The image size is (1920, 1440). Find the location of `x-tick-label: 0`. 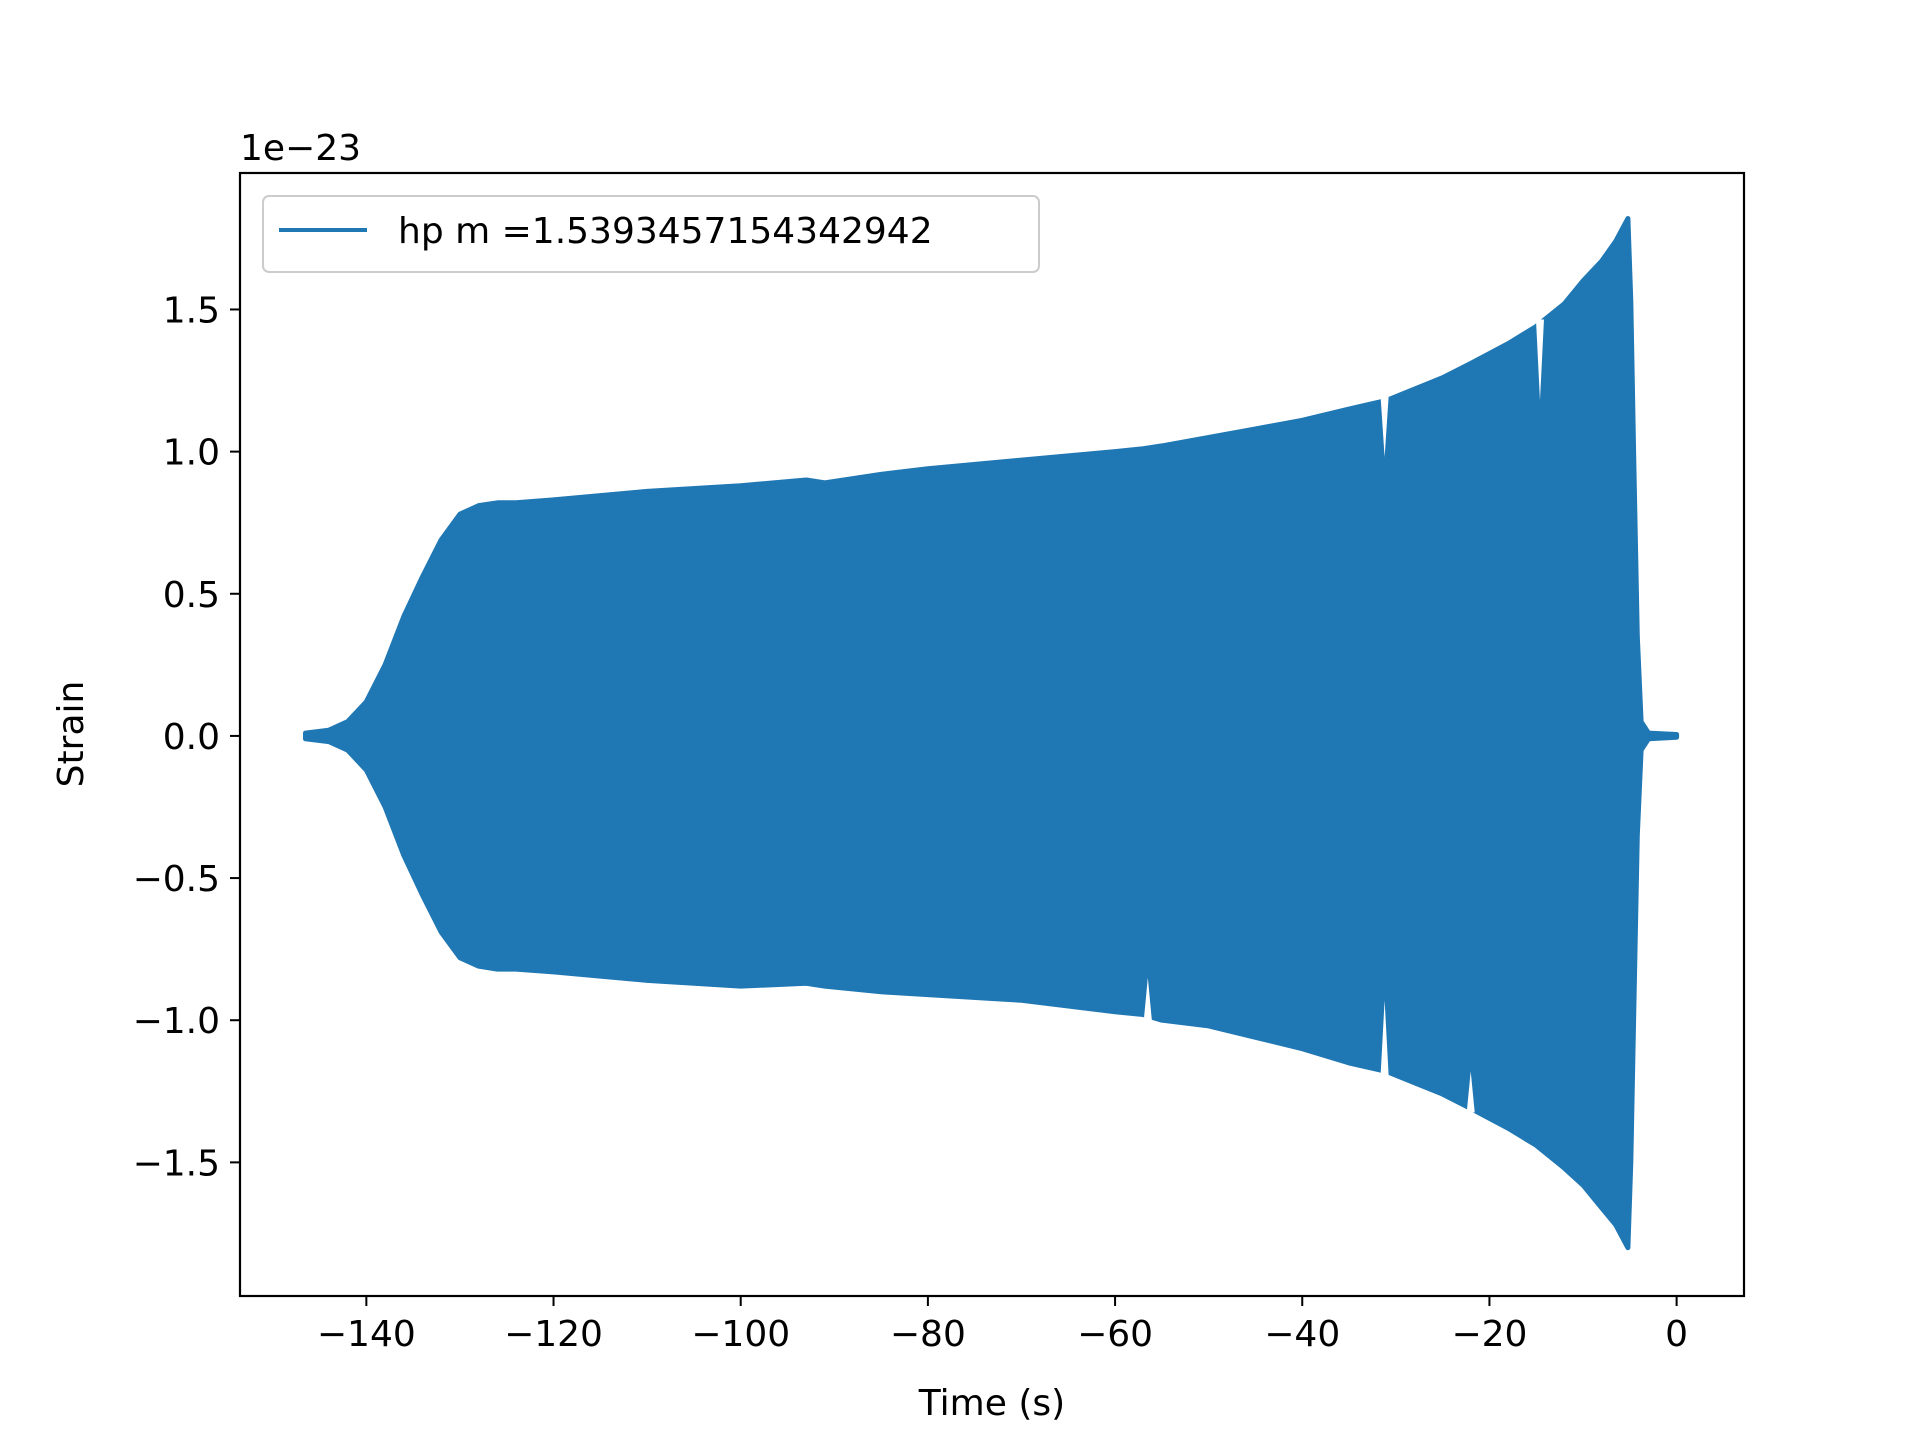

x-tick-label: 0 is located at coordinates (1676, 1334).